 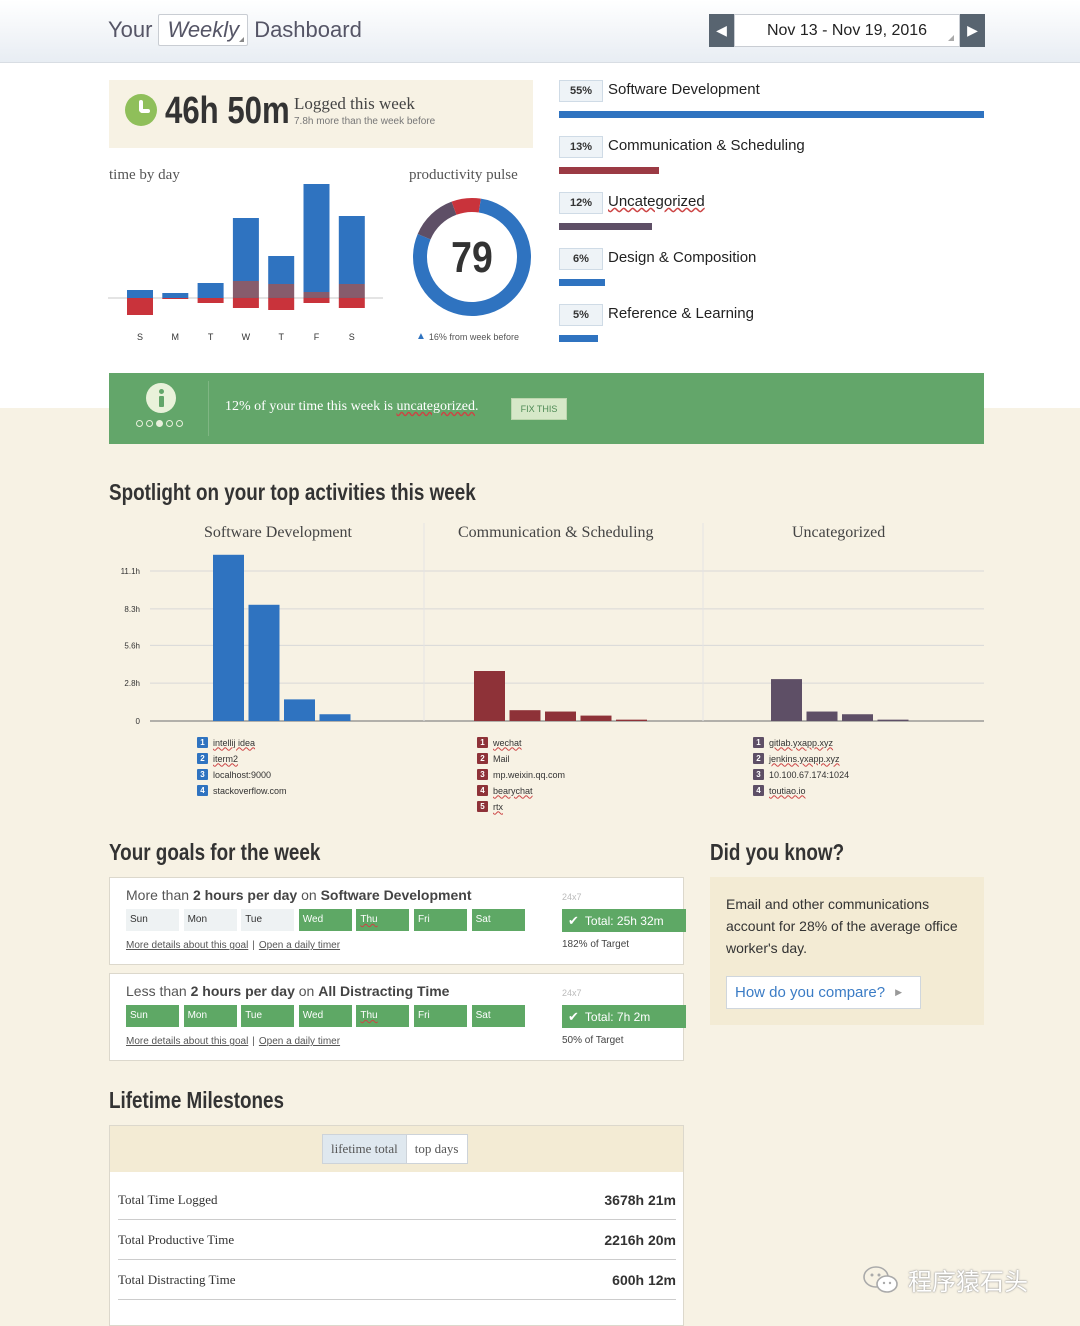 I want to click on category-label: Communication & Scheduling, so click(x=706, y=145).